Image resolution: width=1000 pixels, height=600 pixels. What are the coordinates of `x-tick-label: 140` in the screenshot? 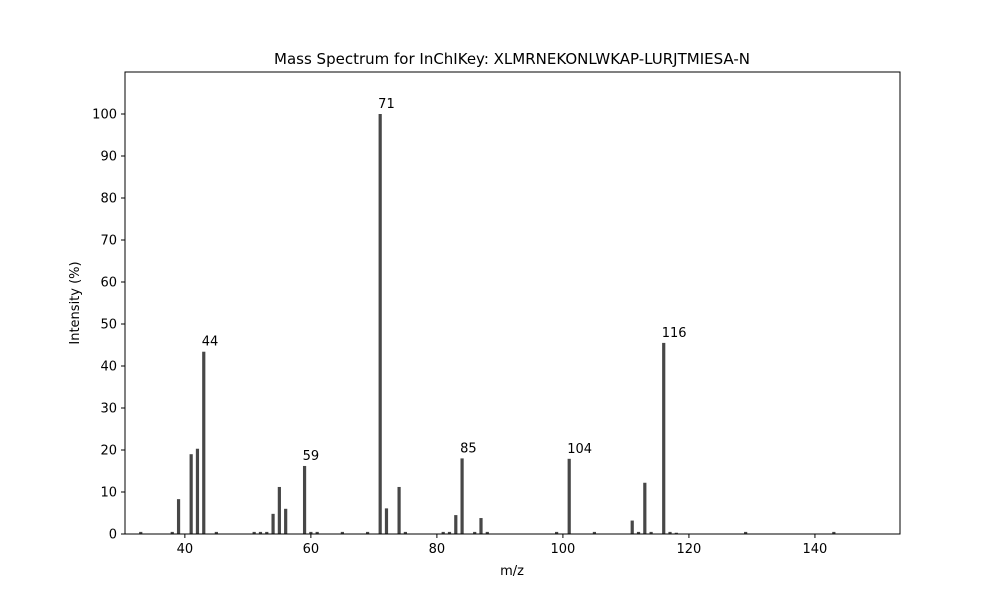 It's located at (815, 549).